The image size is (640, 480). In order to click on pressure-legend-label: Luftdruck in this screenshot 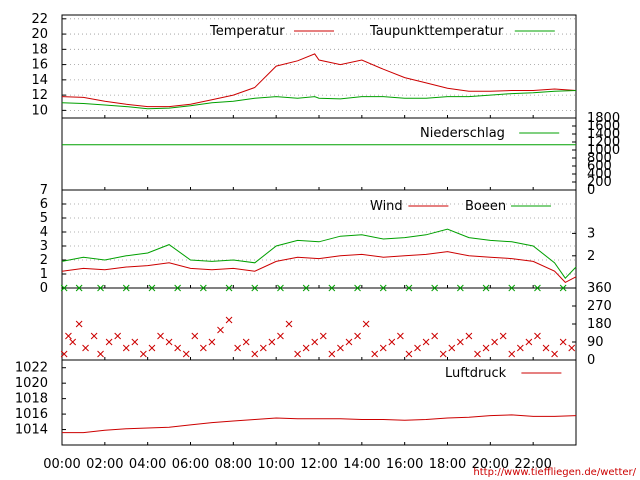, I will do `click(476, 373)`.